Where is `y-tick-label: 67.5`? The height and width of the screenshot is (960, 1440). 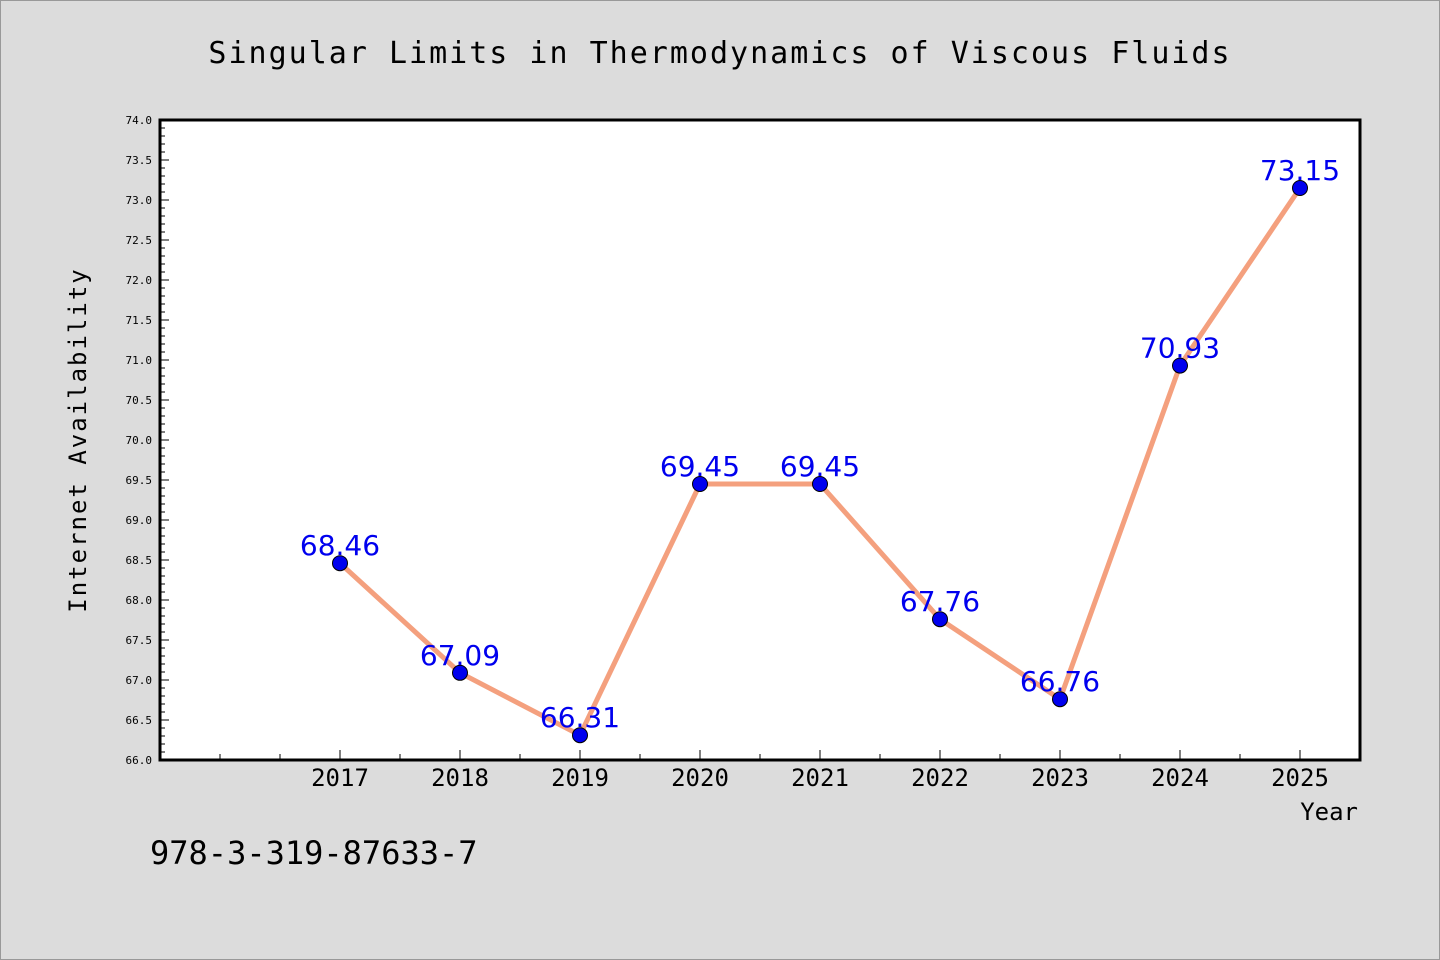 y-tick-label: 67.5 is located at coordinates (139, 640).